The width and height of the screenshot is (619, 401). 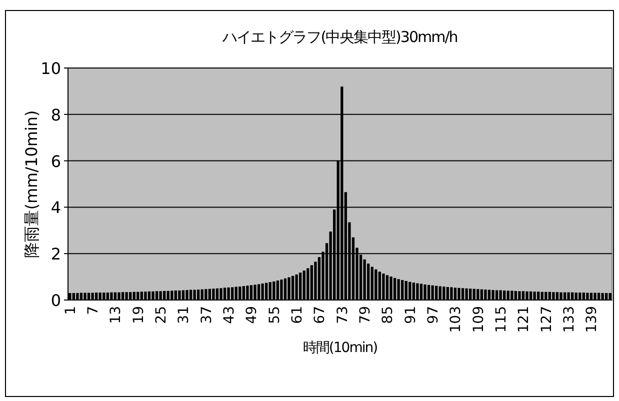 I want to click on x-tick-label: 79, so click(x=366, y=315).